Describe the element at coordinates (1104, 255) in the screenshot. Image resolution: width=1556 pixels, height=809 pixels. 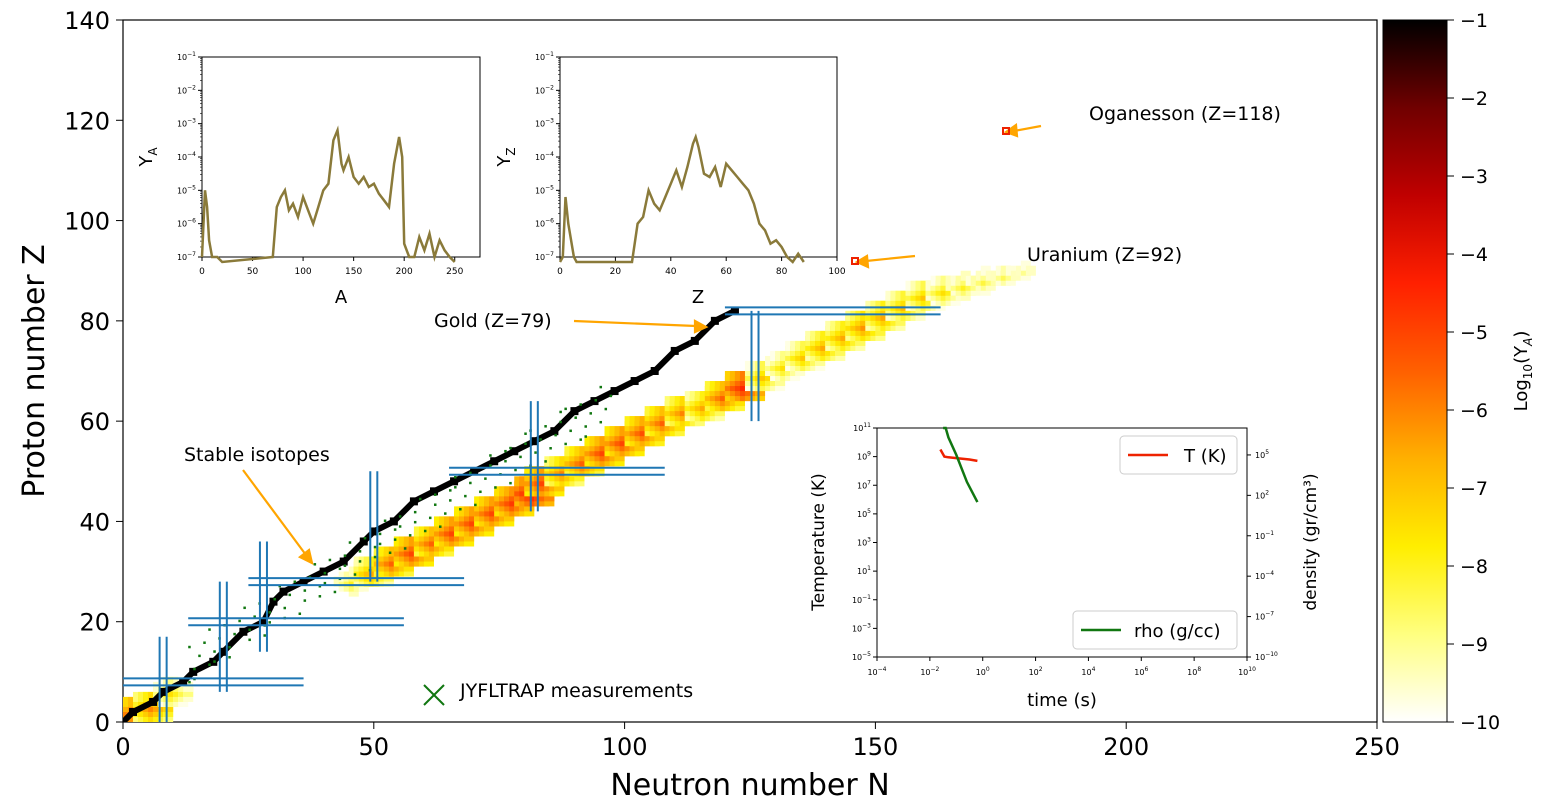
I see `annotation-uranium: Uranium (Z=92)` at that location.